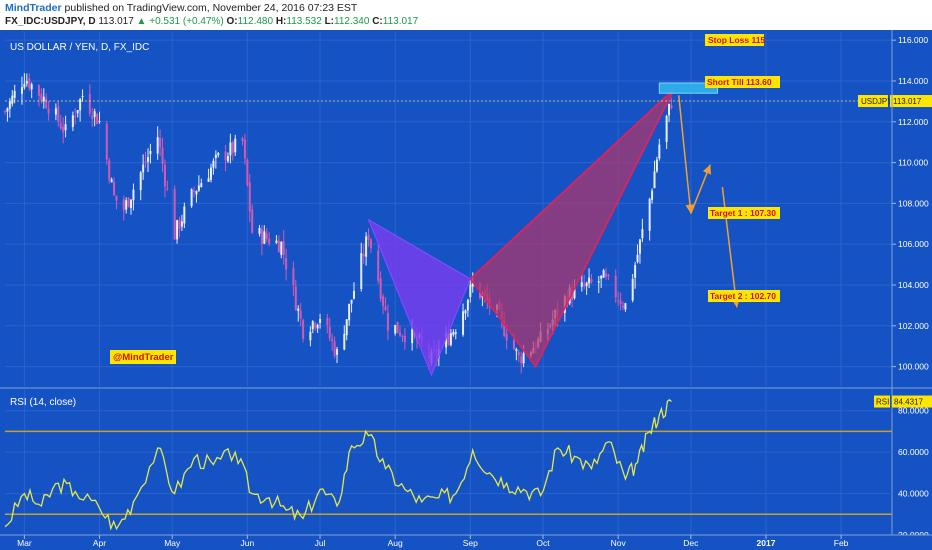 This screenshot has height=550, width=932. What do you see at coordinates (913, 163) in the screenshot?
I see `price-tick-label: 110.000` at bounding box center [913, 163].